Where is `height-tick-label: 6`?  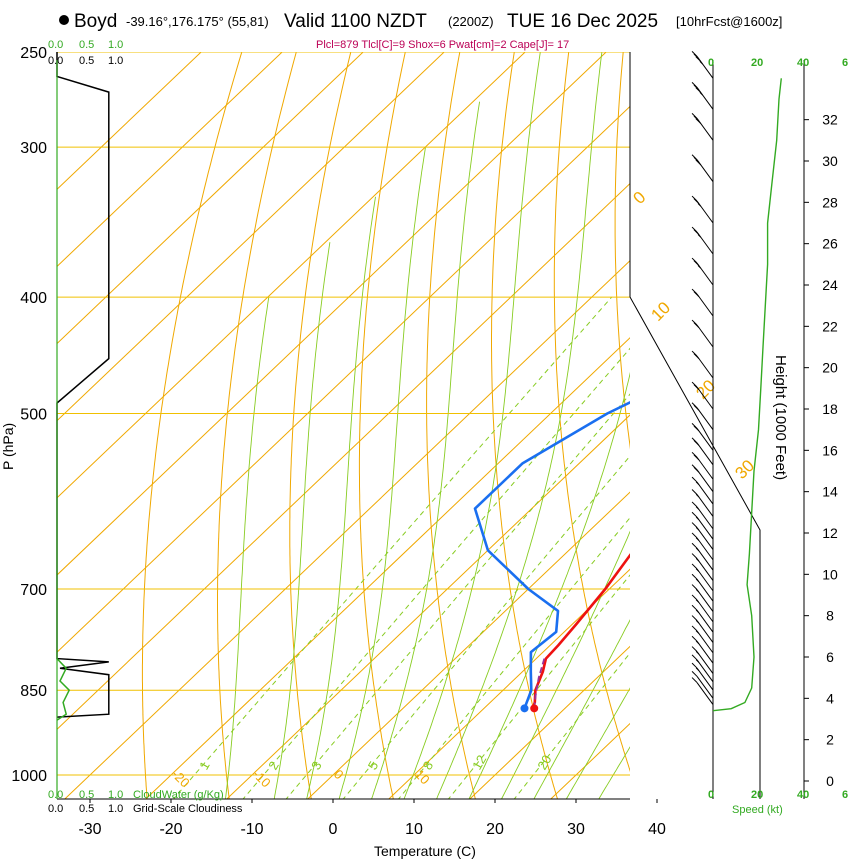 height-tick-label: 6 is located at coordinates (830, 657).